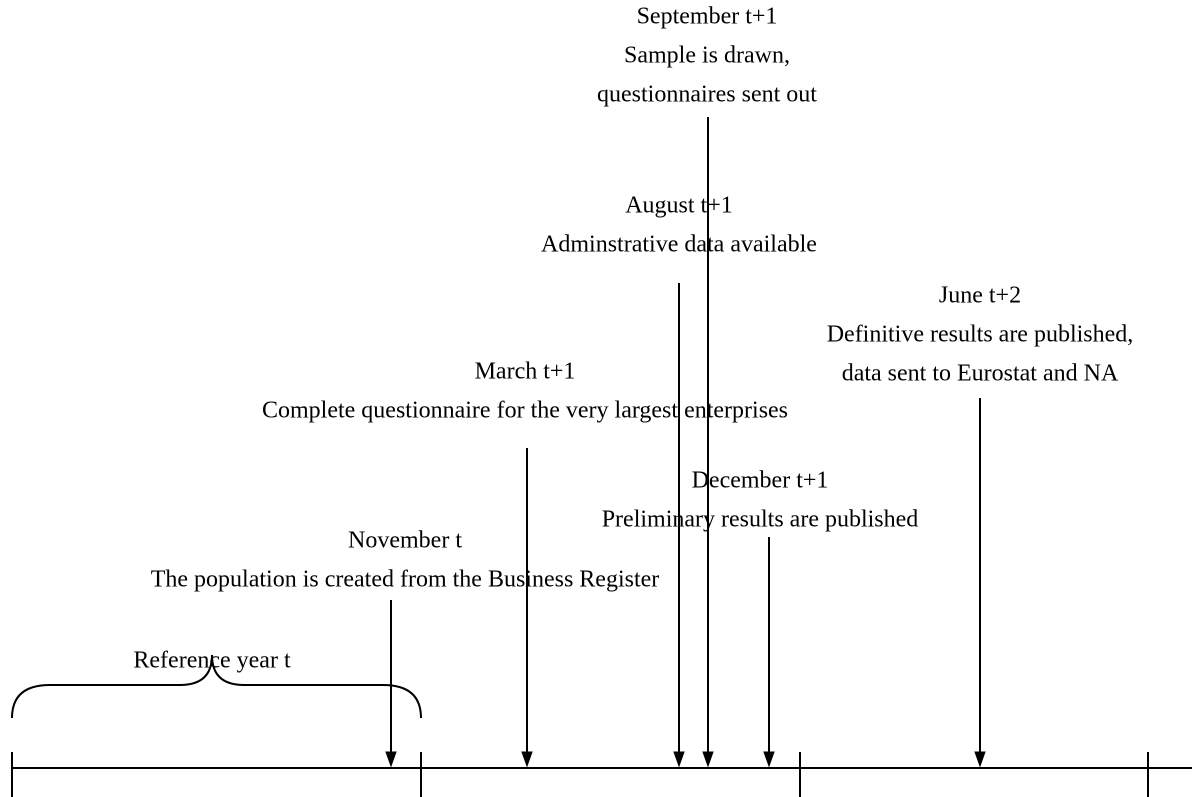  Describe the element at coordinates (760, 481) in the screenshot. I see `event-date: December t+1` at that location.